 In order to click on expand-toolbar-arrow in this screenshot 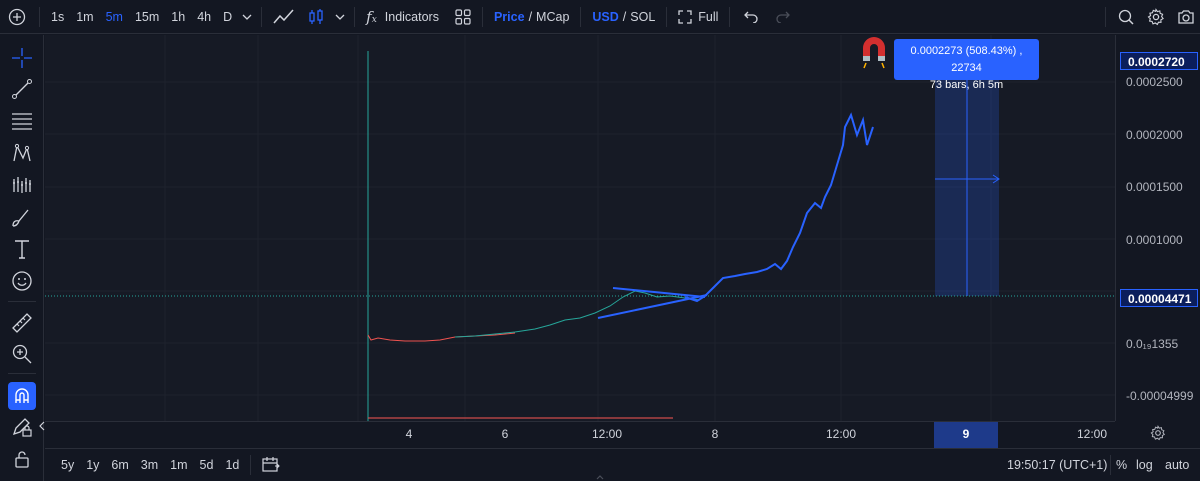, I will do `click(42, 426)`.